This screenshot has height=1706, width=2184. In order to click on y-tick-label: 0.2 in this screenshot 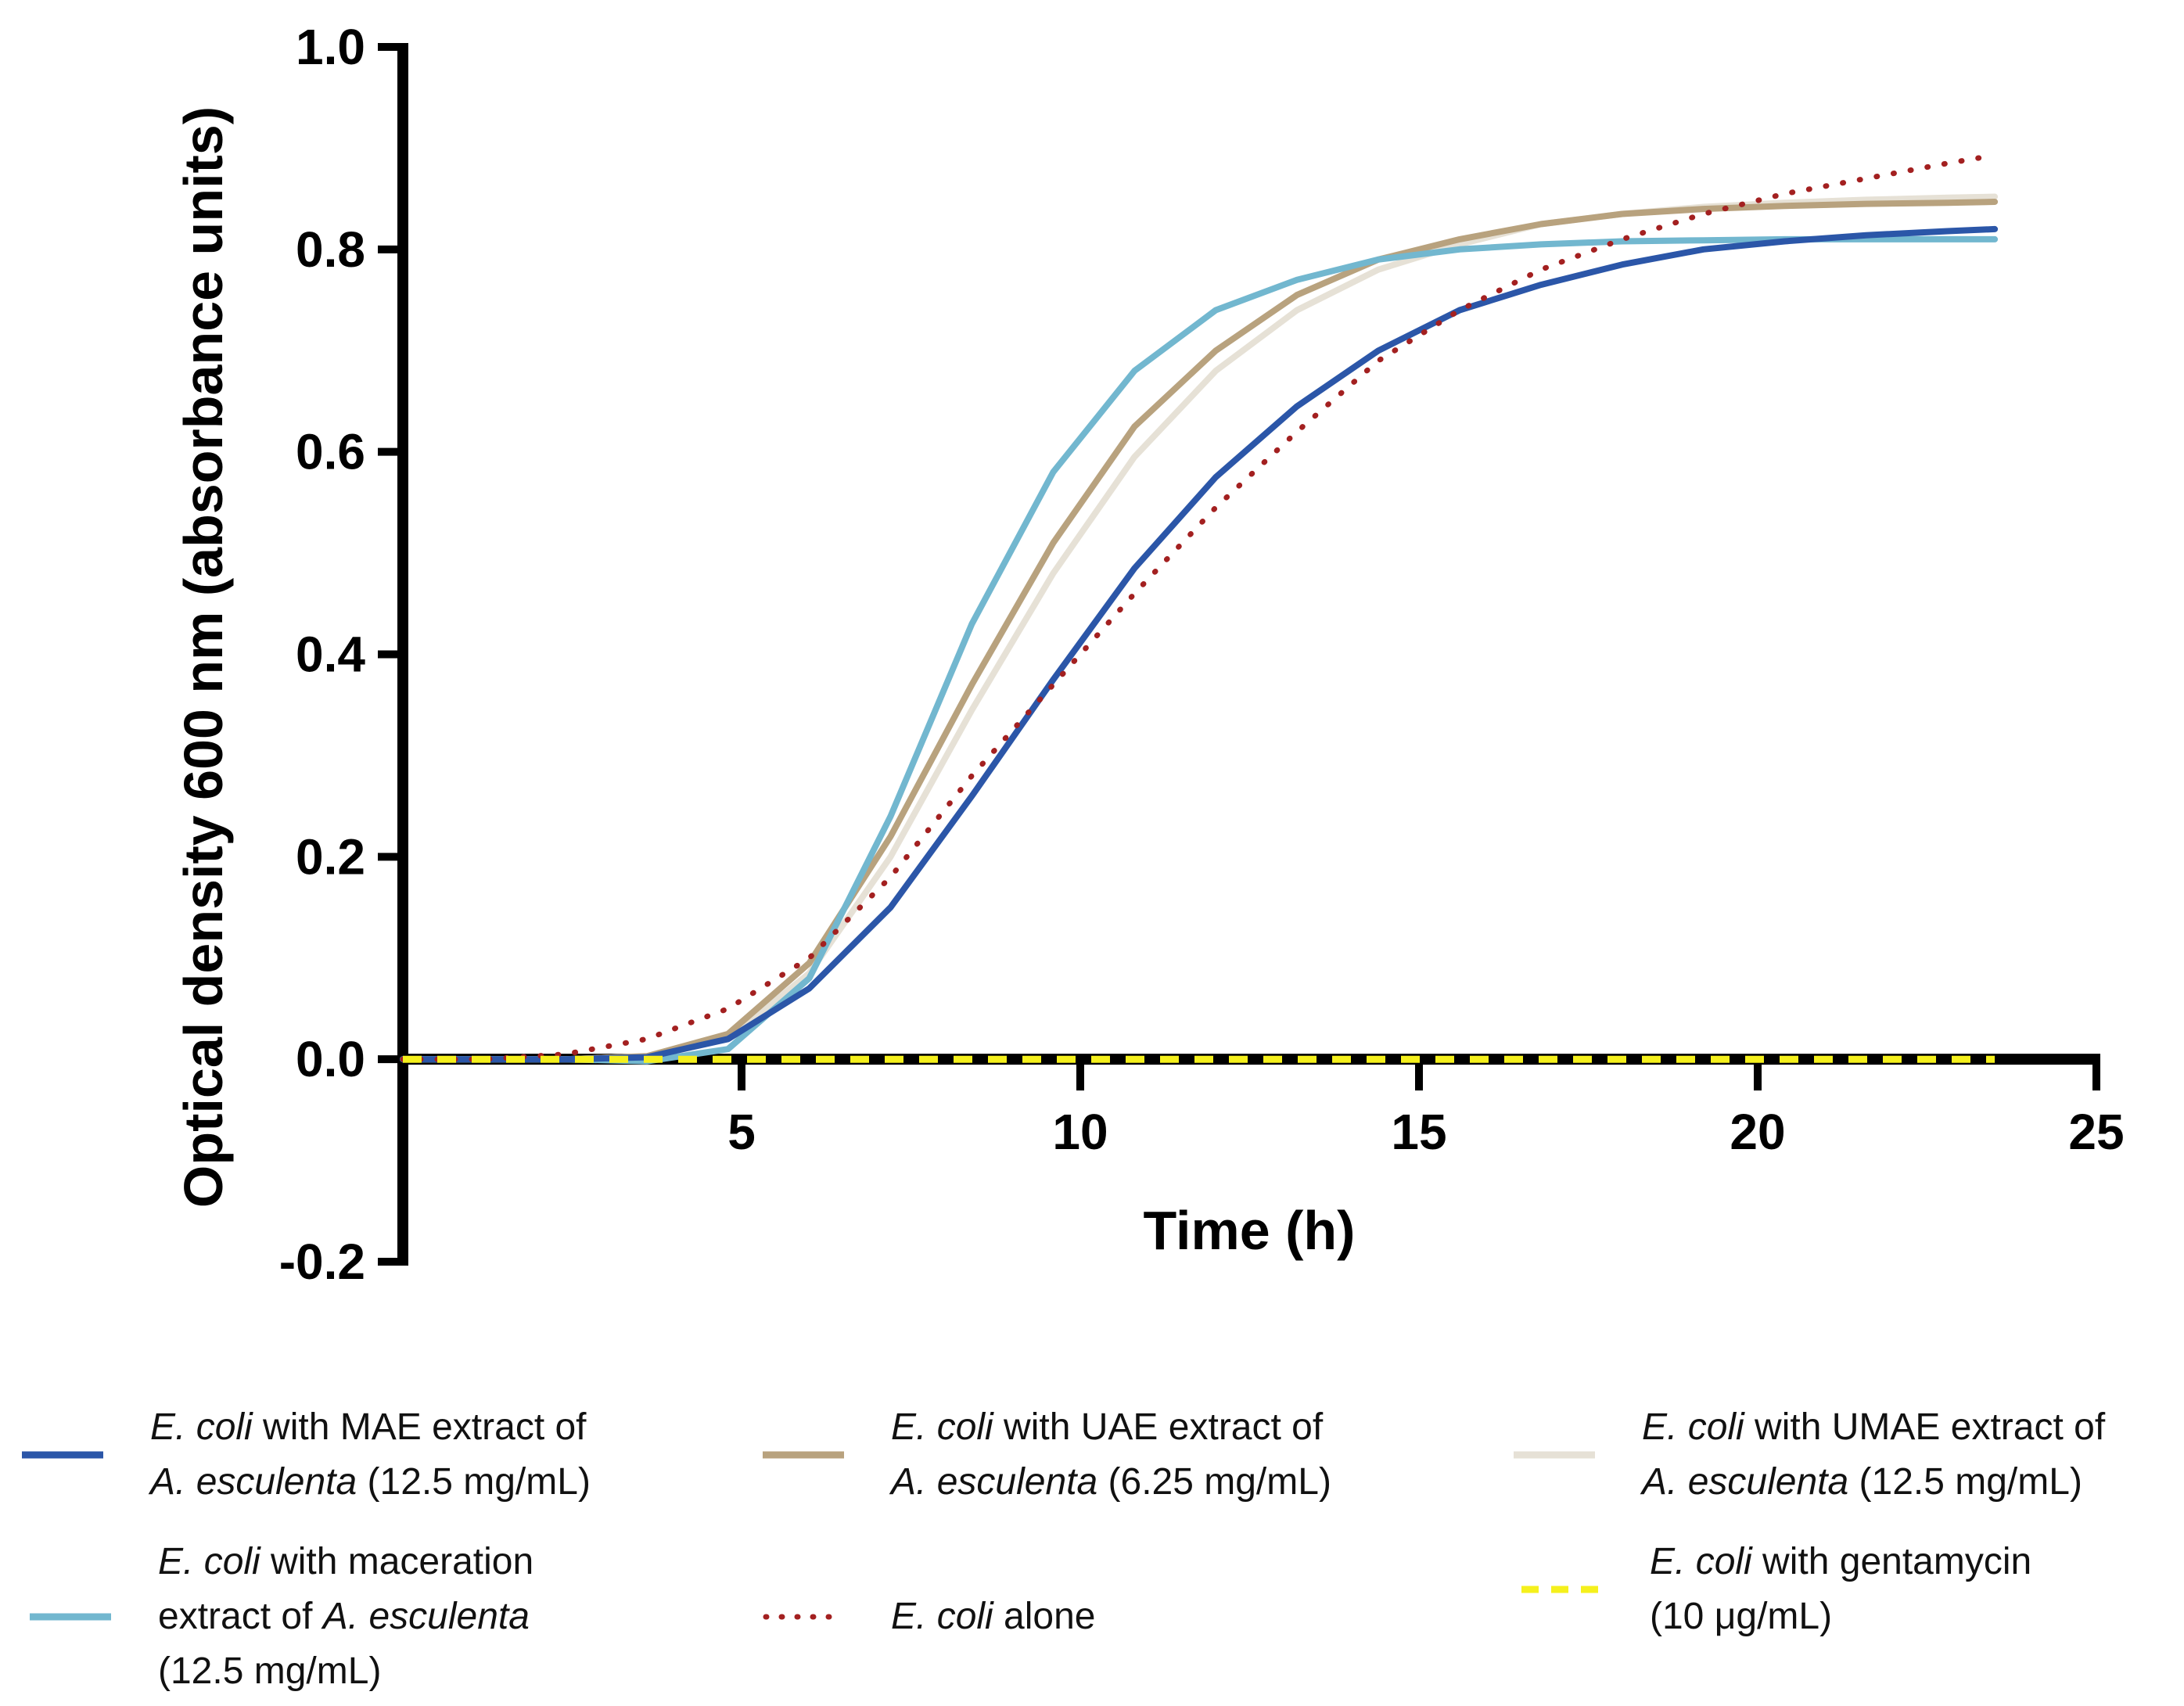, I will do `click(330, 856)`.